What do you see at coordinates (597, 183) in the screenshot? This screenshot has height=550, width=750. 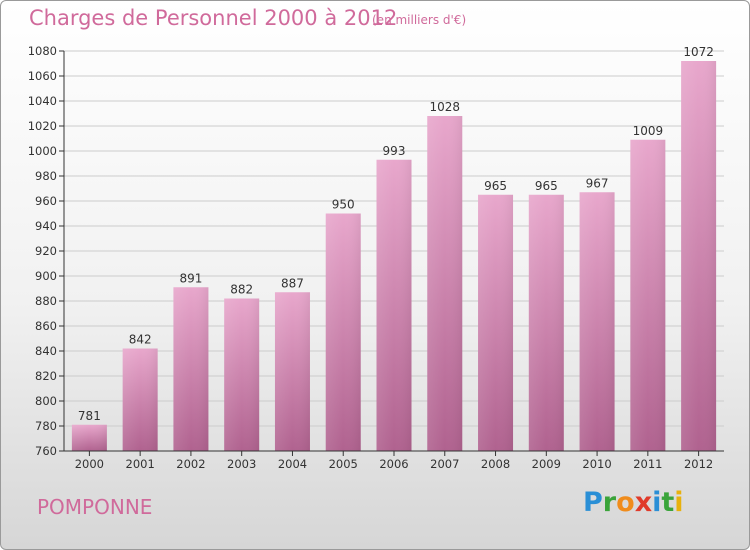 I see `data-label: 967` at bounding box center [597, 183].